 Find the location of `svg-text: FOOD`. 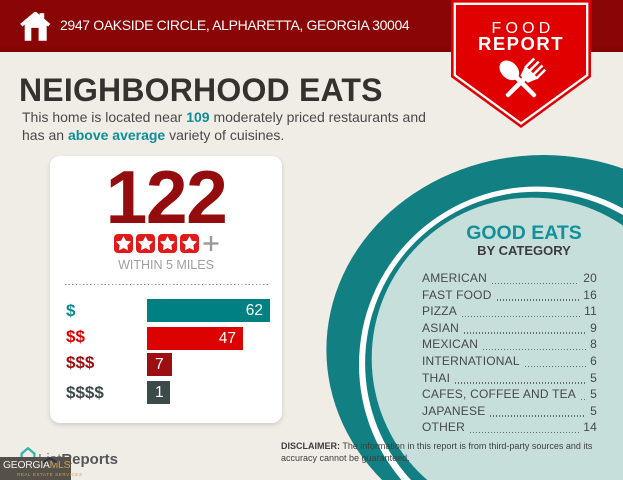

svg-text: FOOD is located at coordinates (522, 28).